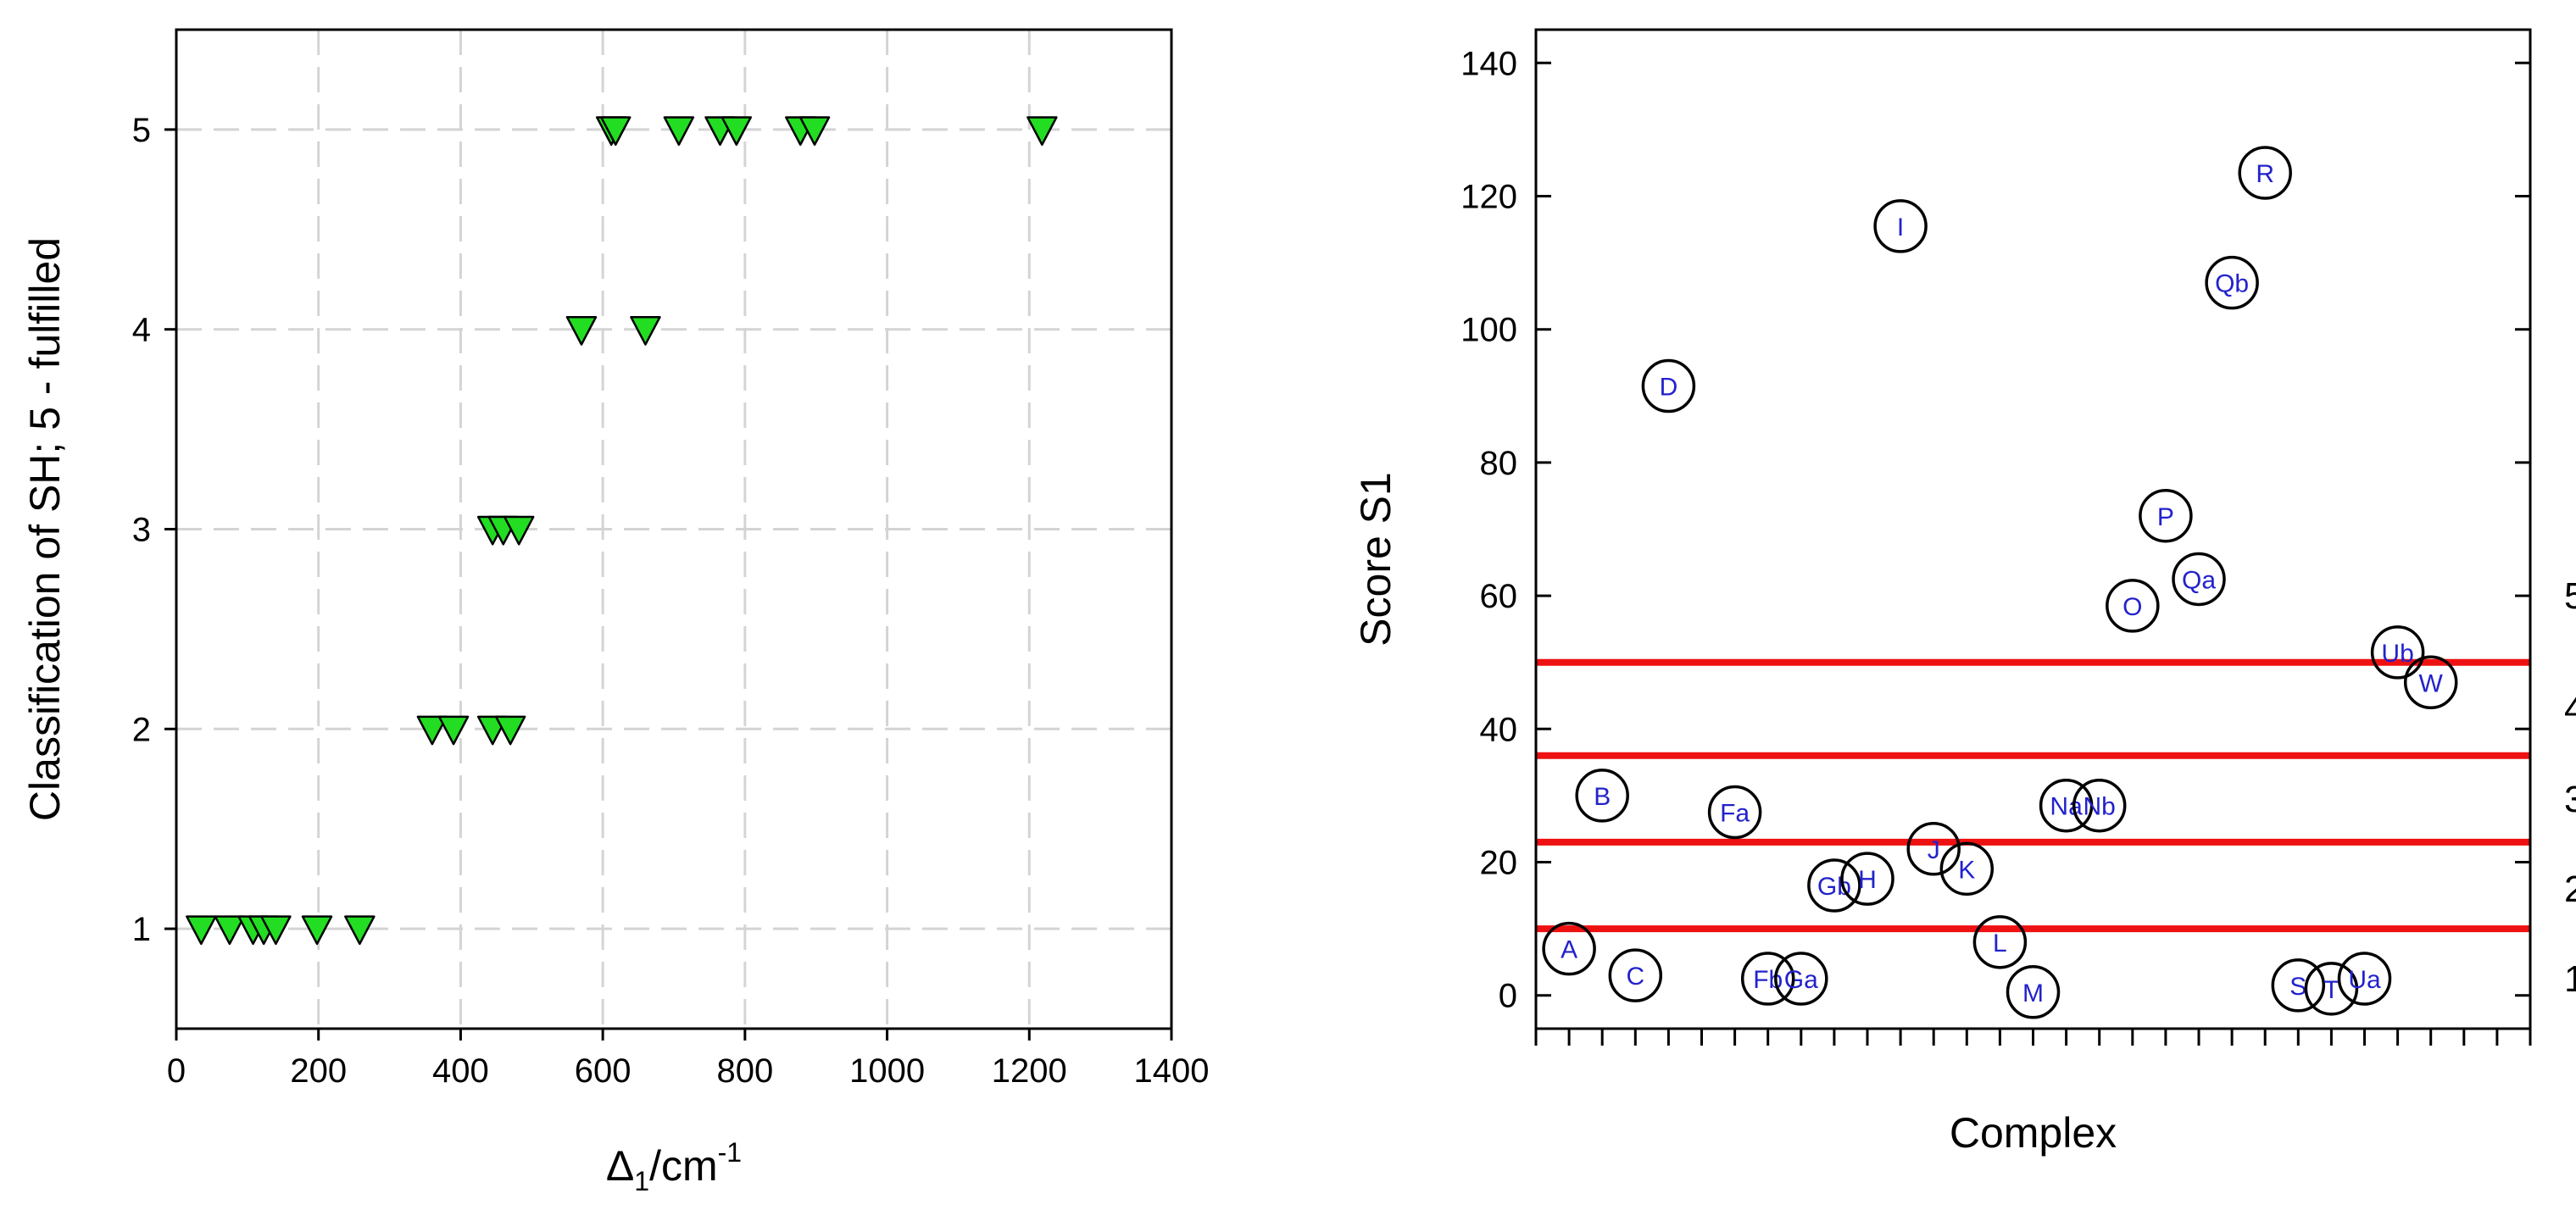  What do you see at coordinates (730, 1152) in the screenshot?
I see `chart1-x-axis-superscript: -1` at bounding box center [730, 1152].